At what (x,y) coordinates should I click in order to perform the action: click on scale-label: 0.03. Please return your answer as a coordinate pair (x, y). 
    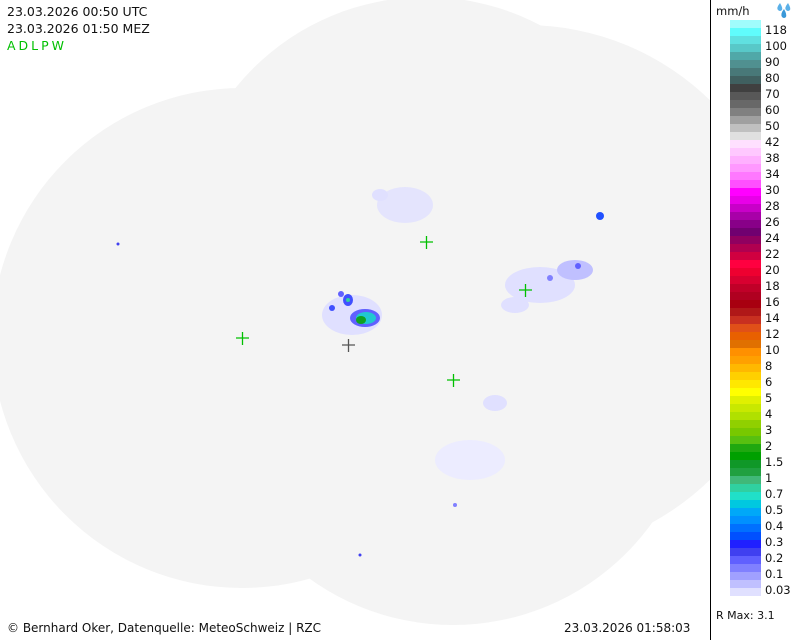
    Looking at the image, I should click on (778, 590).